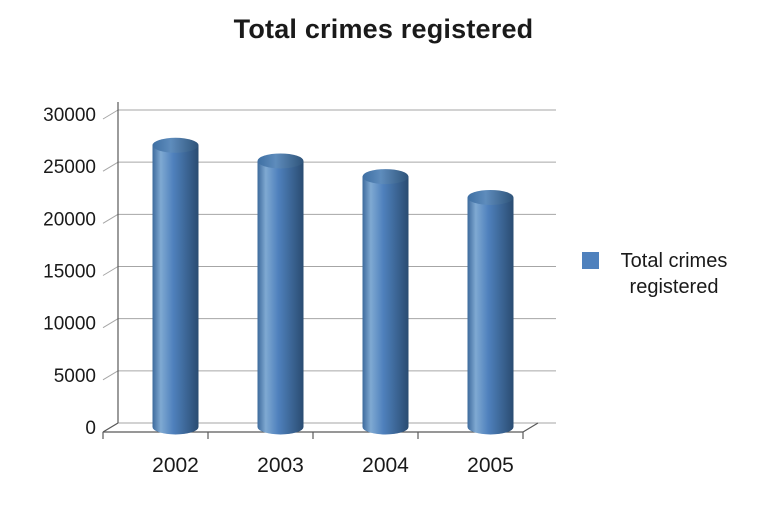  Describe the element at coordinates (69, 324) in the screenshot. I see `y-axis-label: 10000` at that location.